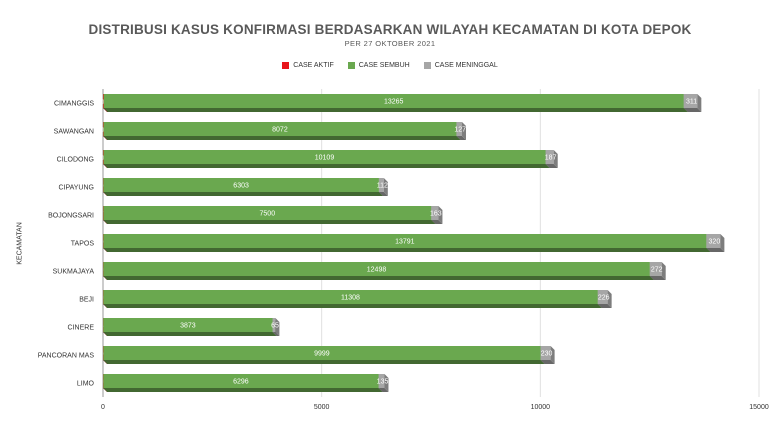 The width and height of the screenshot is (780, 432). I want to click on data-label: 13791, so click(405, 242).